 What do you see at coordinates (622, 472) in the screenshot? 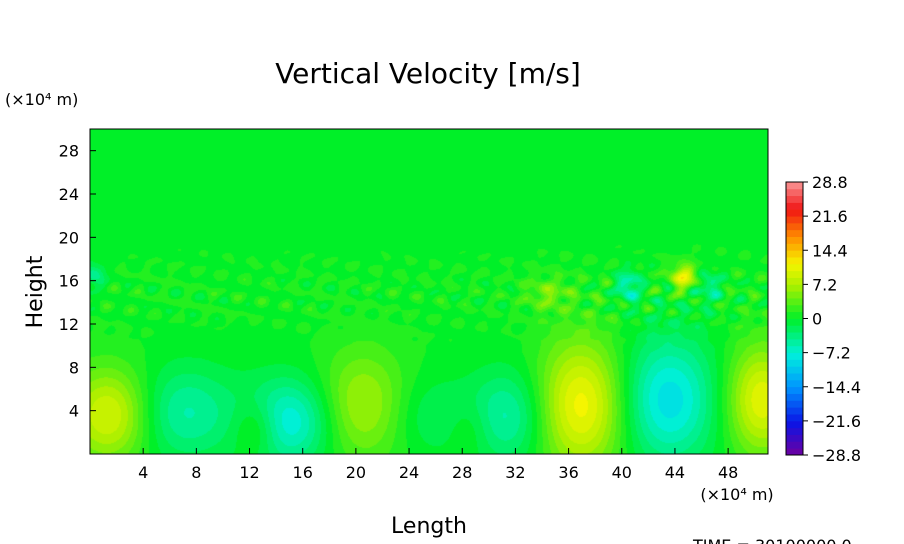
I see `x-tick-label: 40` at bounding box center [622, 472].